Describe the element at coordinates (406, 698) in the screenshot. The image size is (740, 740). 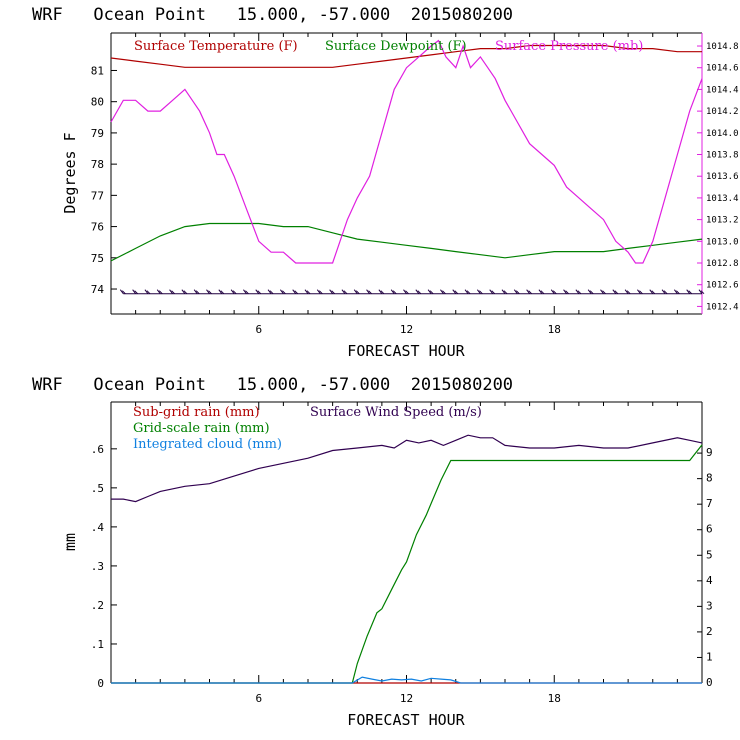
I see `x-tick-label: 12` at that location.